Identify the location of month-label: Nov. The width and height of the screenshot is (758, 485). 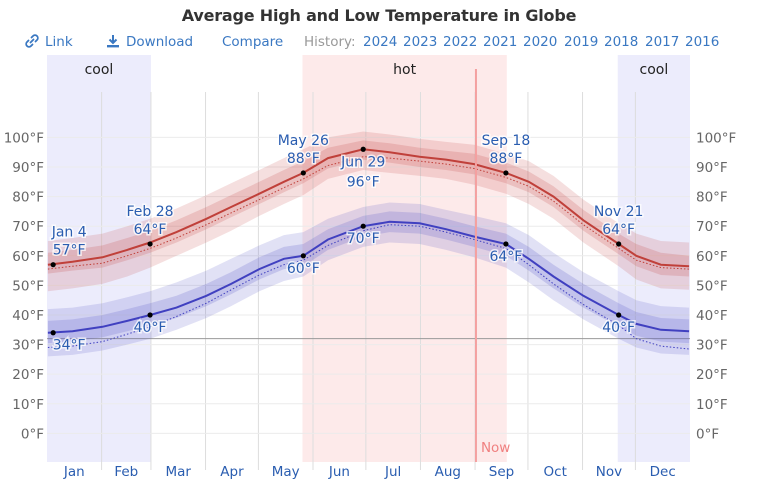
(609, 472).